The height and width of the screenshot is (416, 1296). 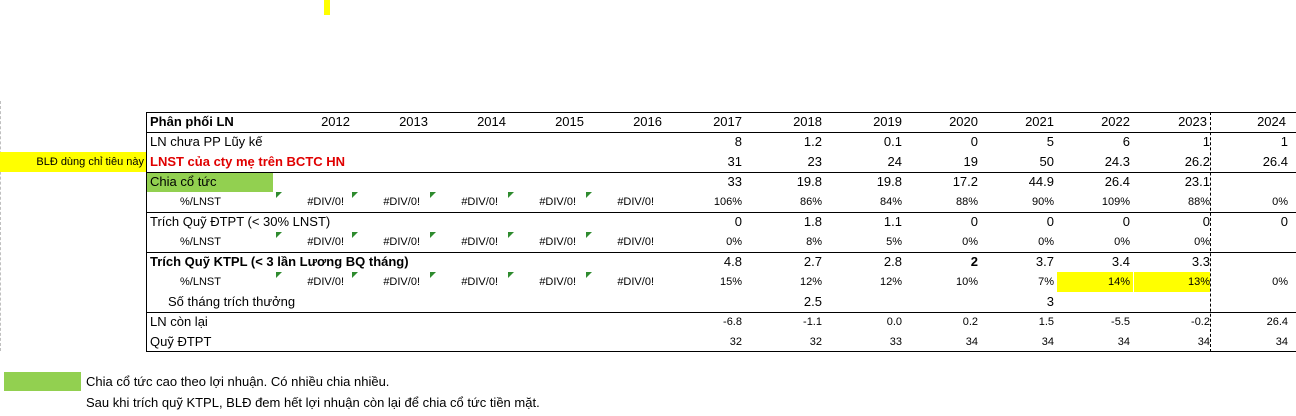 What do you see at coordinates (892, 141) in the screenshot?
I see `value-cell: 0.1` at bounding box center [892, 141].